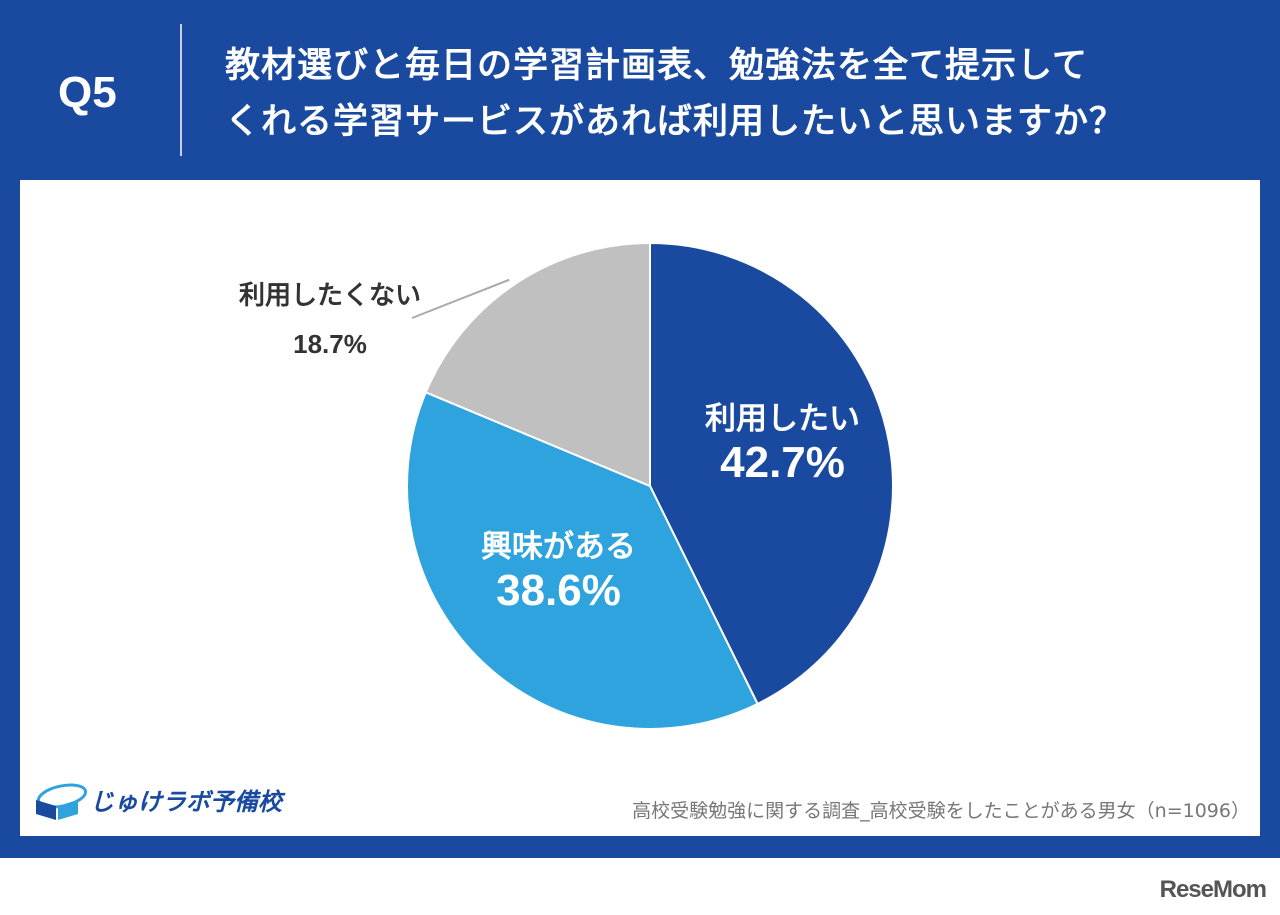 Image resolution: width=1280 pixels, height=915 pixels. I want to click on question-number: Q5, so click(87, 92).